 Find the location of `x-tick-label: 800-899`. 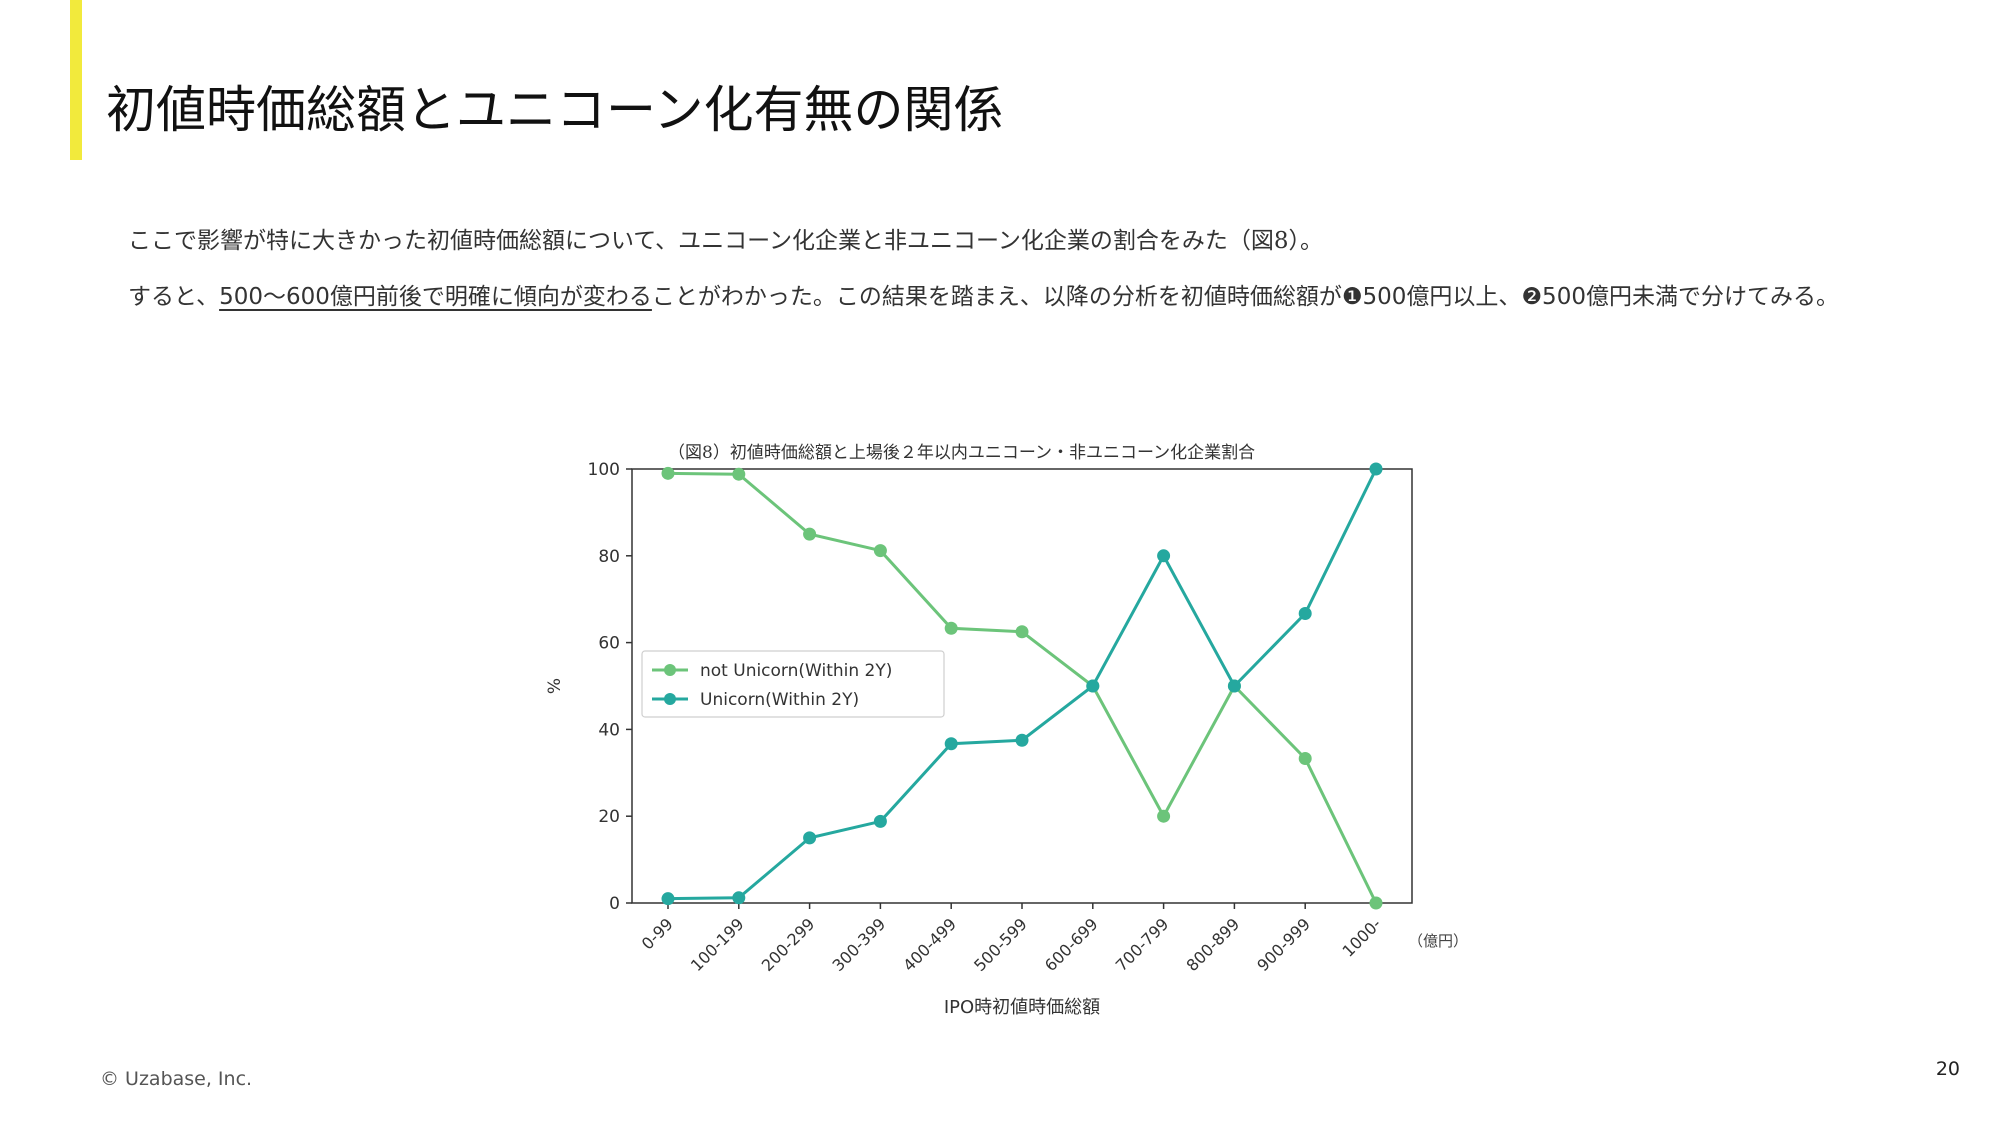

x-tick-label: 800-899 is located at coordinates (1213, 944).